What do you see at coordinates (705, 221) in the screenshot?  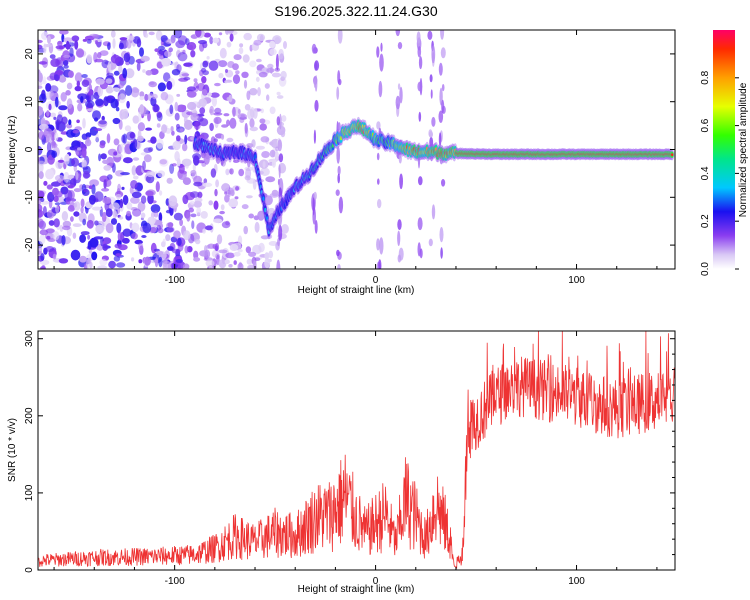 I see `colorbar-tick-label: 0.2` at bounding box center [705, 221].